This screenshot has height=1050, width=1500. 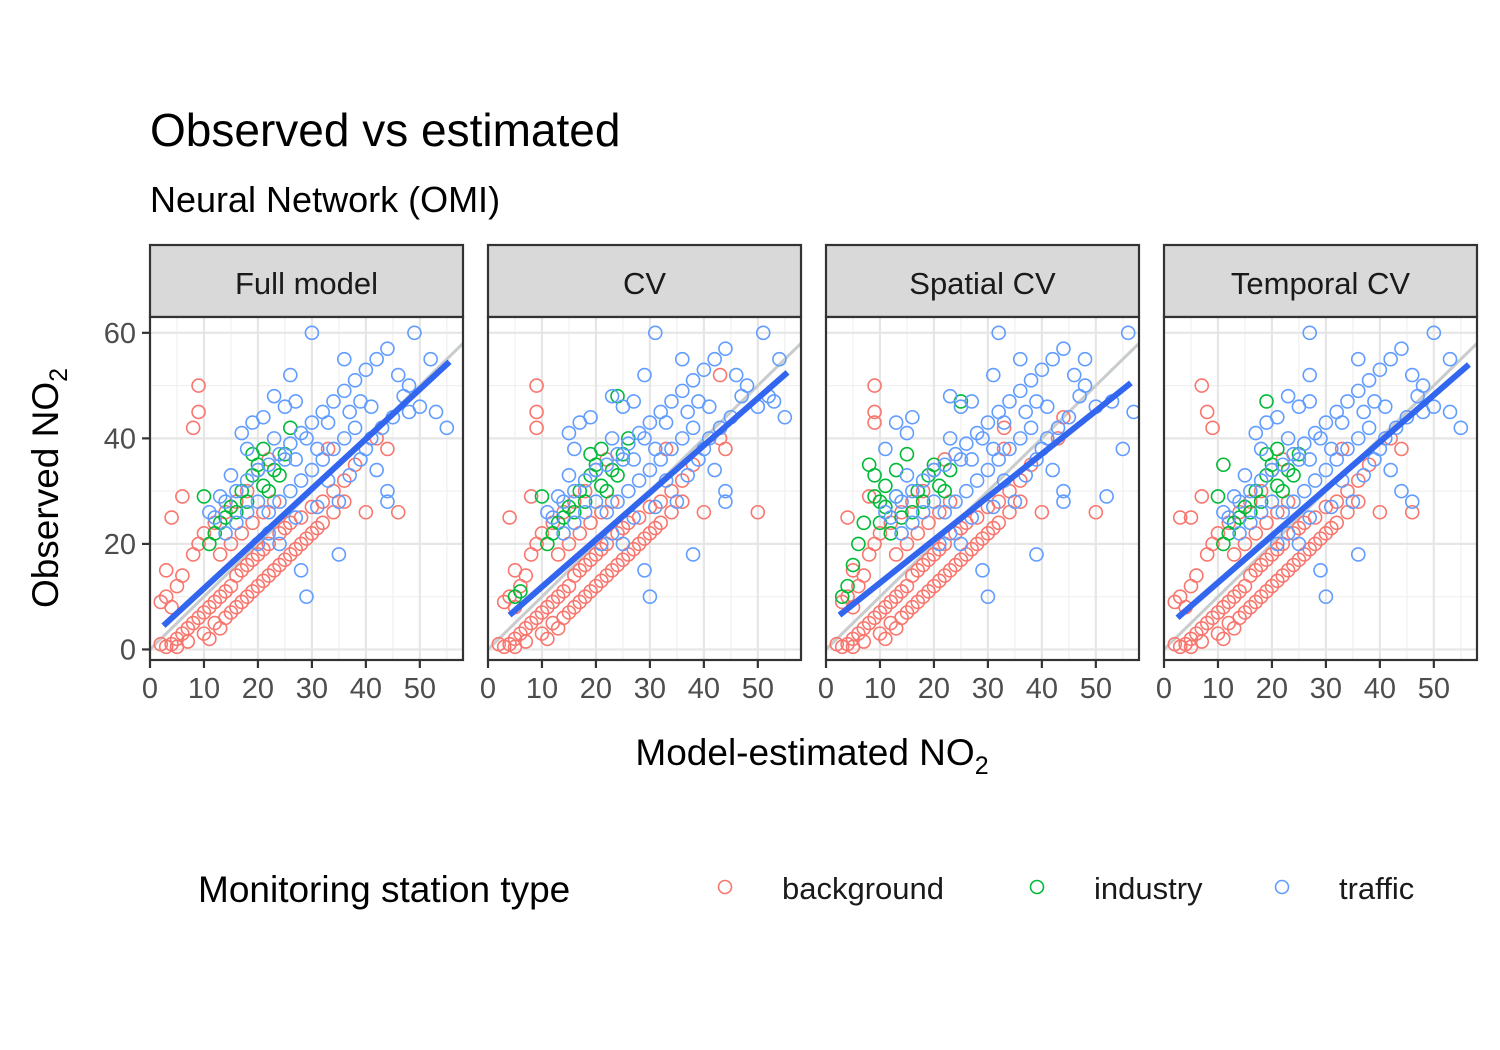 What do you see at coordinates (1380, 689) in the screenshot?
I see `x-tick-label: 40` at bounding box center [1380, 689].